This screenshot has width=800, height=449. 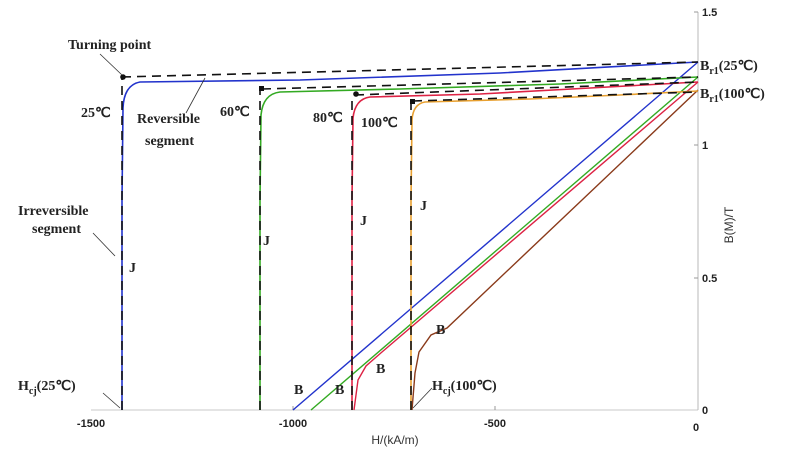 What do you see at coordinates (729, 224) in the screenshot?
I see `y-axis-label: B(M)/T` at bounding box center [729, 224].